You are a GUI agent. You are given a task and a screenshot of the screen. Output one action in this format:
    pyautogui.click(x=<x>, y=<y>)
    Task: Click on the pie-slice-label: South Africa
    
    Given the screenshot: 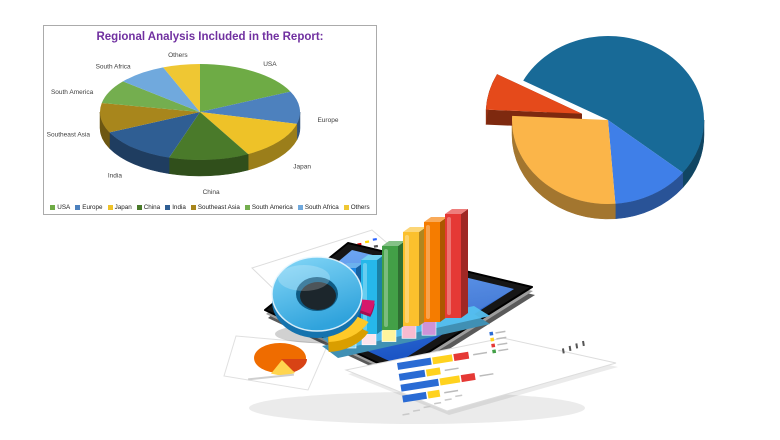 What is the action you would take?
    pyautogui.click(x=113, y=66)
    